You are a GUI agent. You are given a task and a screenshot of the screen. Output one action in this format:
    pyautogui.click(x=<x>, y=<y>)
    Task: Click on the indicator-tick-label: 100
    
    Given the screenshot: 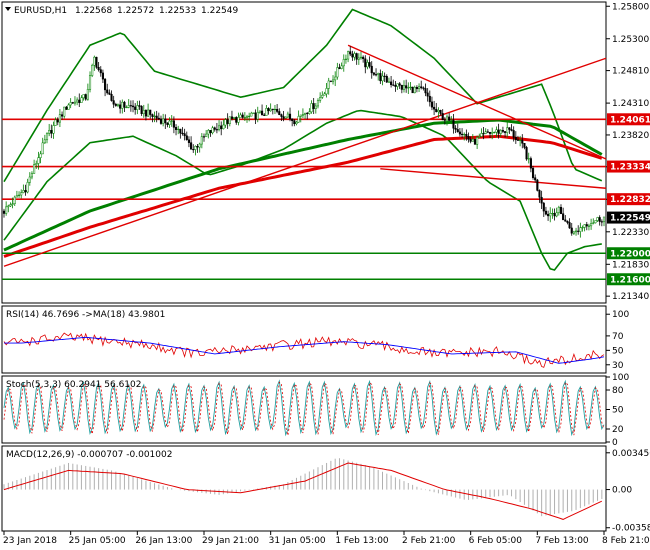 What is the action you would take?
    pyautogui.click(x=620, y=315)
    